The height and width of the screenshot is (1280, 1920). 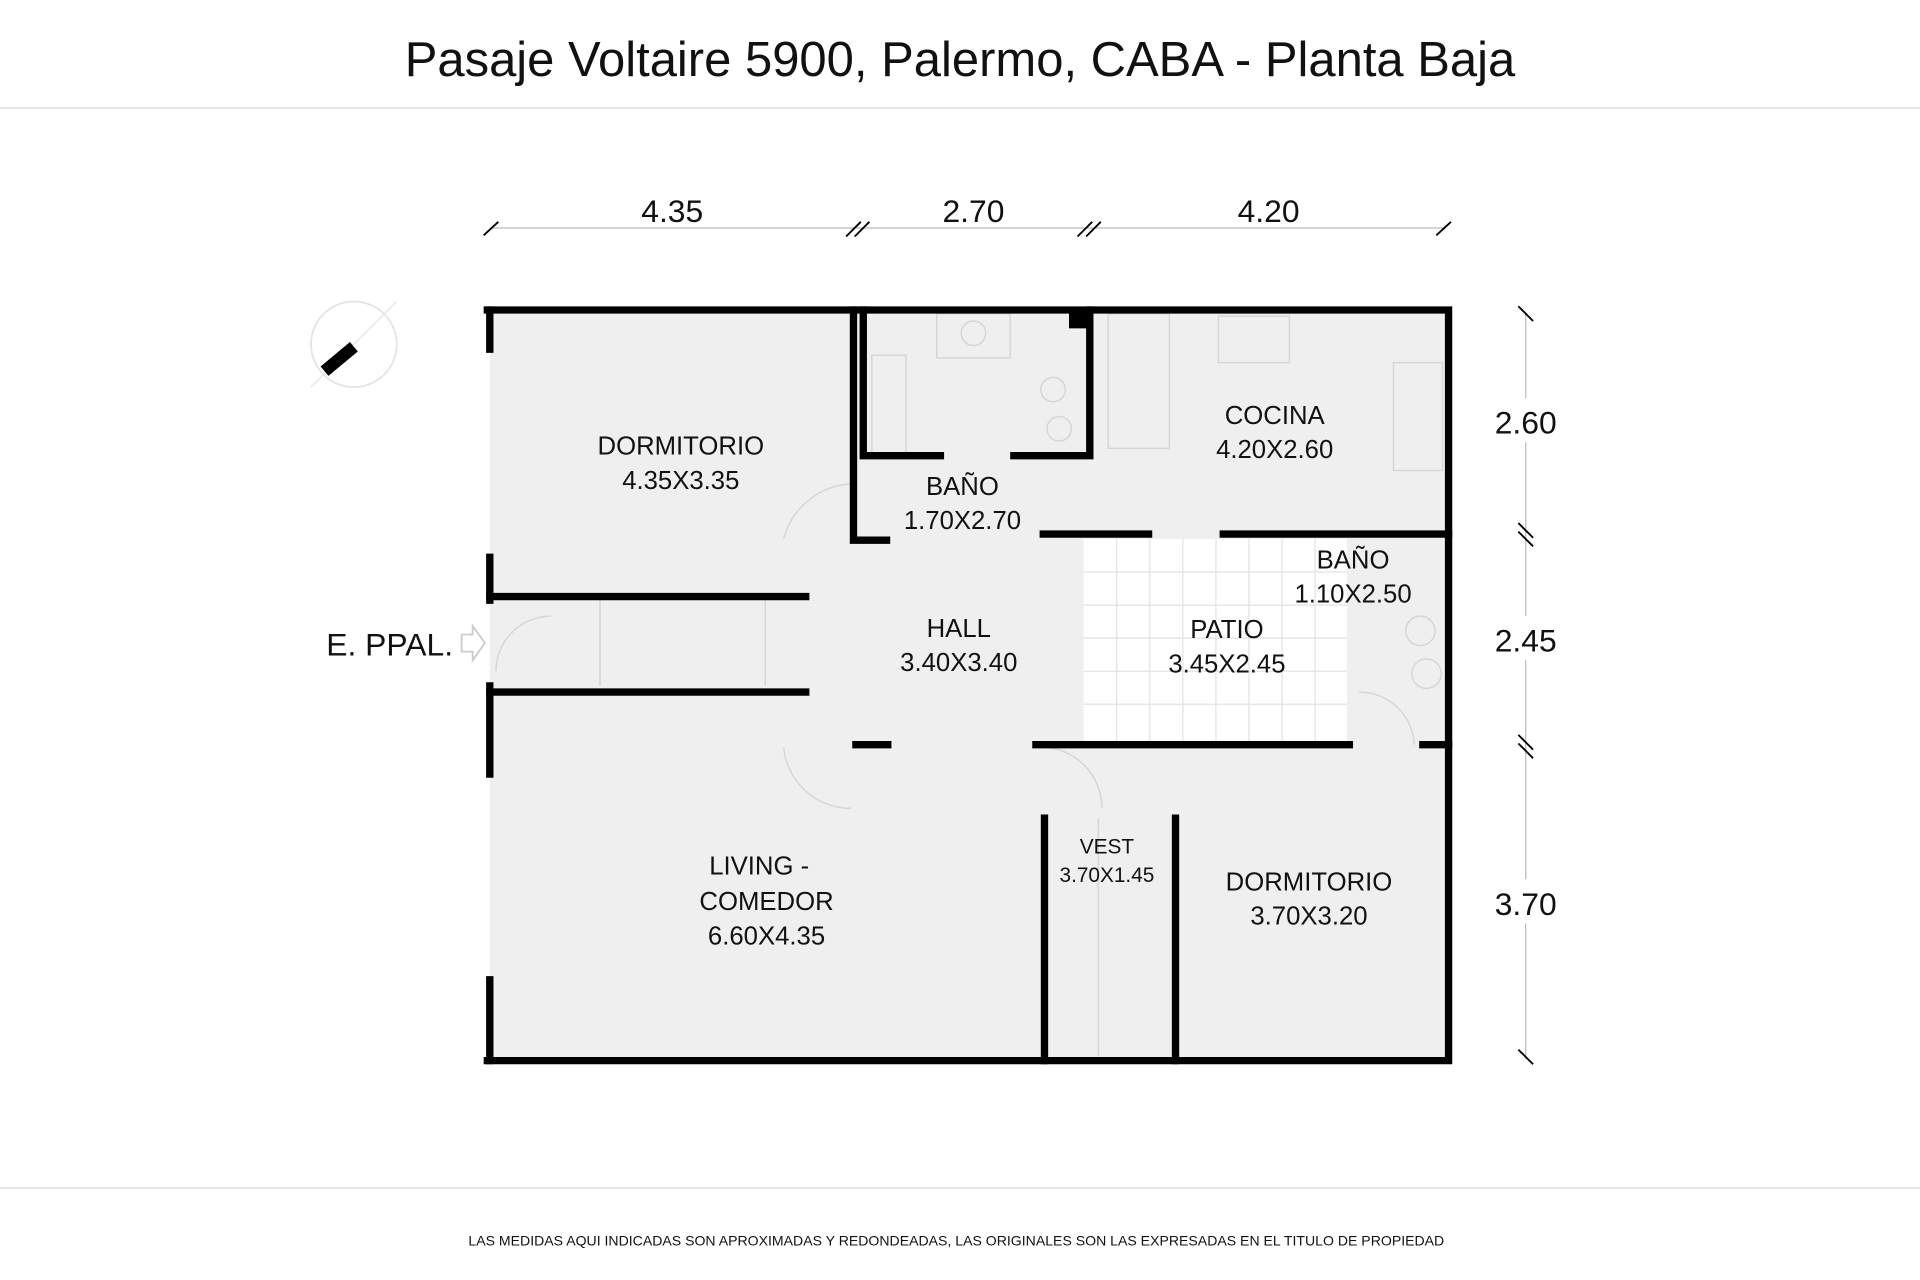 I want to click on svg-text: LIVING -, so click(x=759, y=866).